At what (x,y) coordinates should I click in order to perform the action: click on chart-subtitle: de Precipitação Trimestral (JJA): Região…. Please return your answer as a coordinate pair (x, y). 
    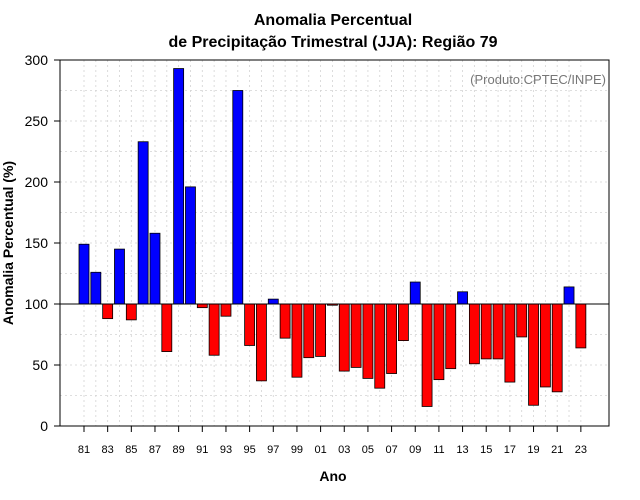
    Looking at the image, I should click on (332, 42).